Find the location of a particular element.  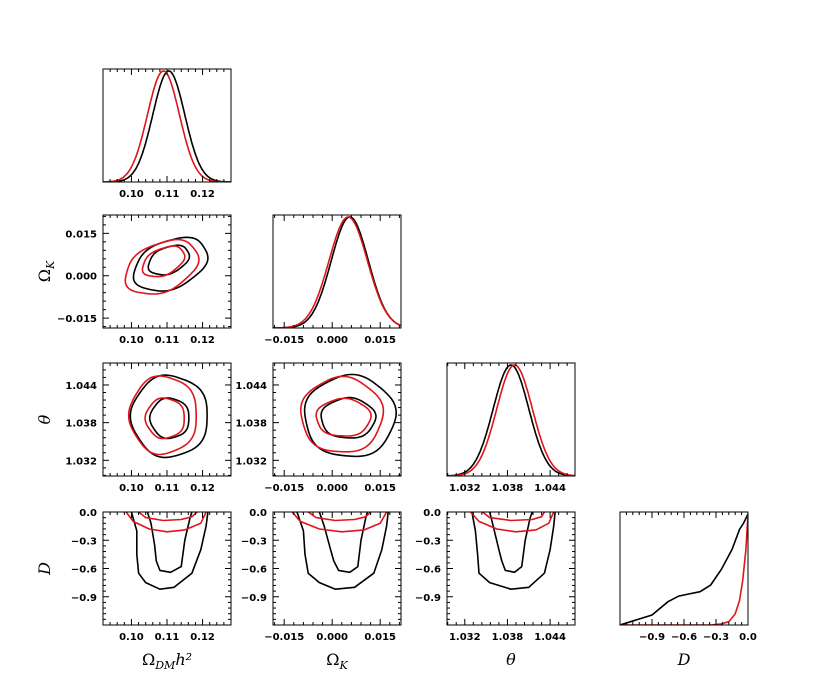

y-tick-label: 0.000 is located at coordinates (81, 277).